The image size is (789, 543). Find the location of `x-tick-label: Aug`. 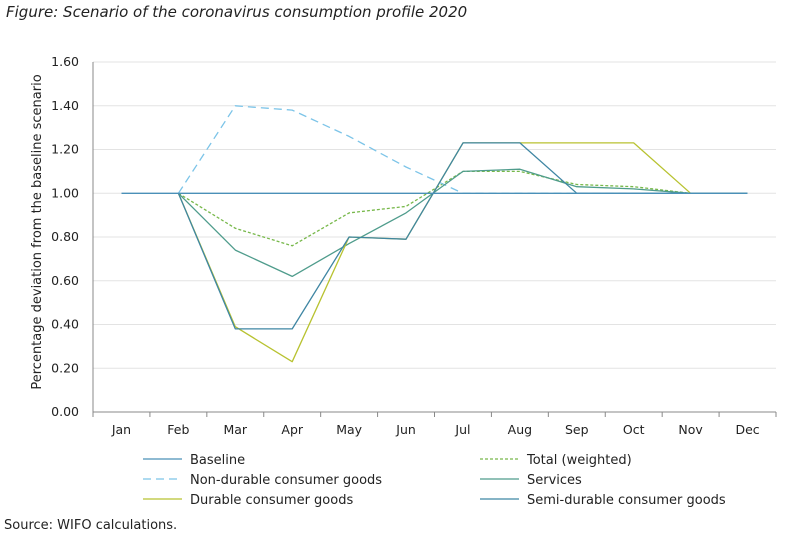

x-tick-label: Aug is located at coordinates (520, 429).